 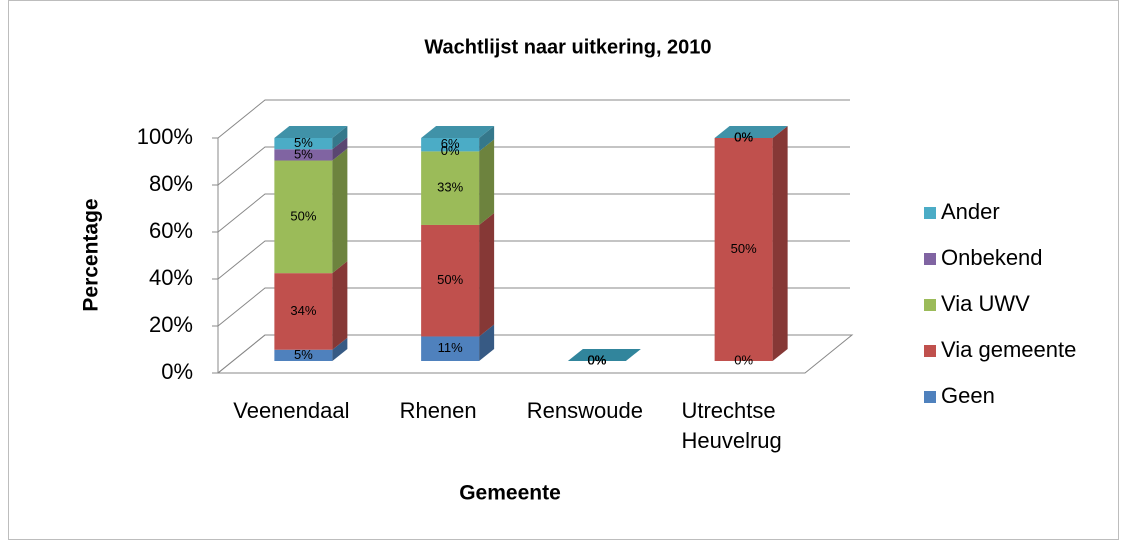 I want to click on data-label: 6%, so click(x=450, y=143).